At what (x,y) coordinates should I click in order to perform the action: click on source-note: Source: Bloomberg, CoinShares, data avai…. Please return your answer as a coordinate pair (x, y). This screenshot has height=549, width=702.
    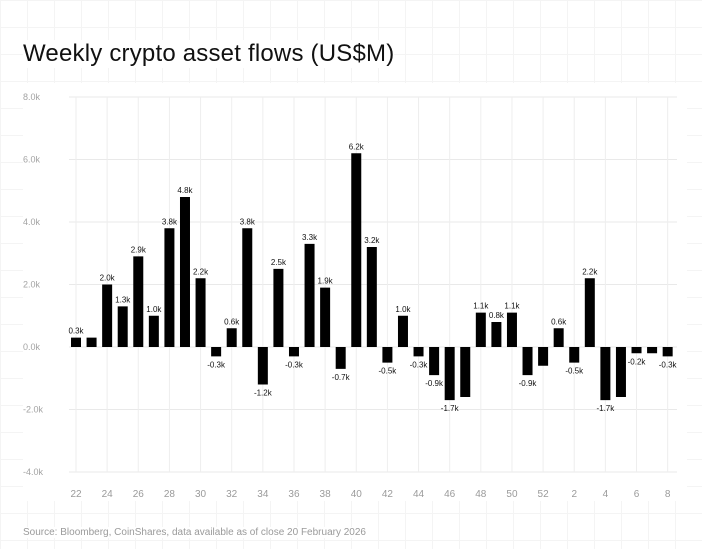
    Looking at the image, I should click on (194, 532).